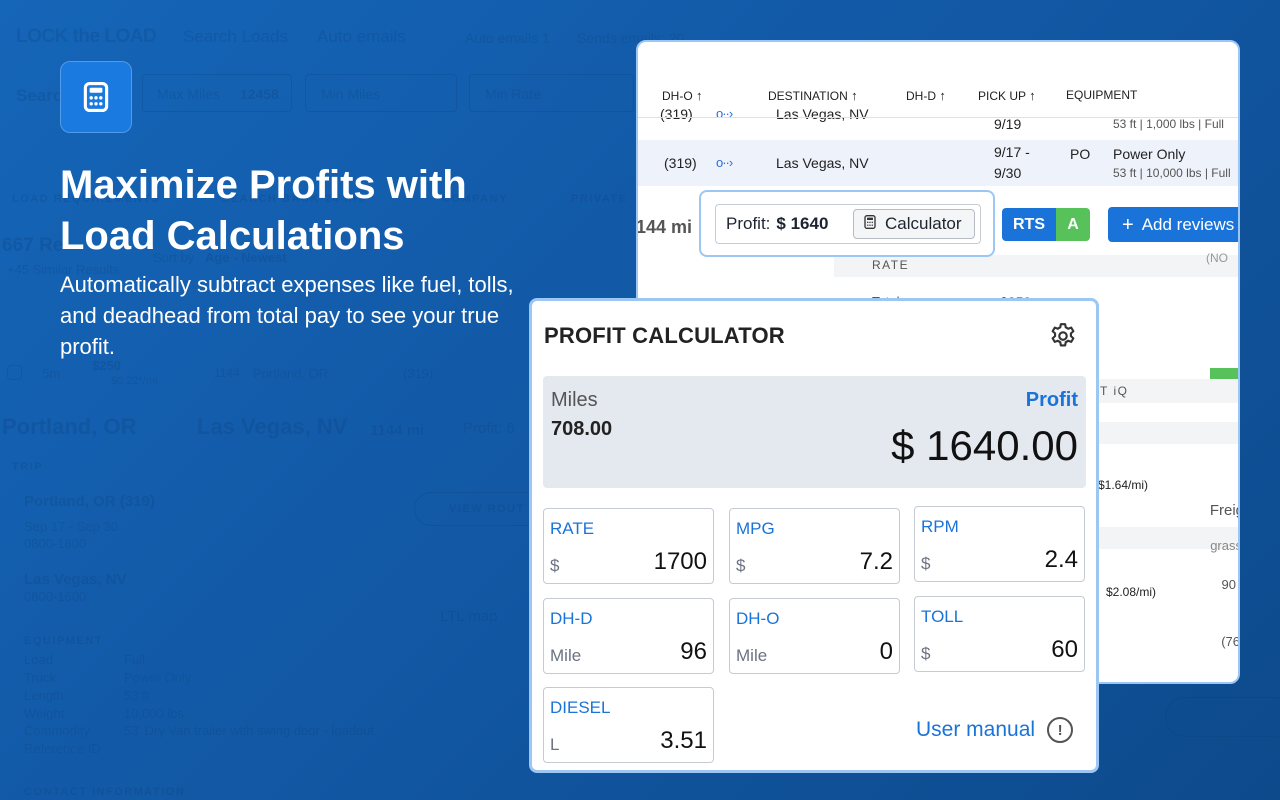 This screenshot has height=800, width=1280. Describe the element at coordinates (272, 426) in the screenshot. I see `route-to: Las Vegas, NV` at that location.